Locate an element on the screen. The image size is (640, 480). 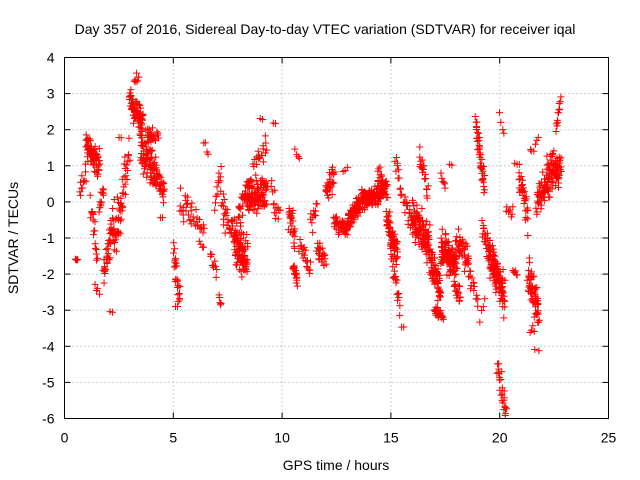
x-tick-label: 5 is located at coordinates (173, 438).